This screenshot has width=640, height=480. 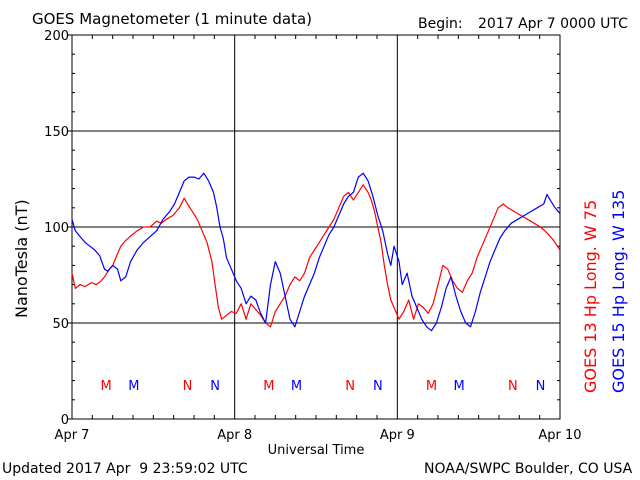 What do you see at coordinates (56, 36) in the screenshot?
I see `y-tick-label: 200` at bounding box center [56, 36].